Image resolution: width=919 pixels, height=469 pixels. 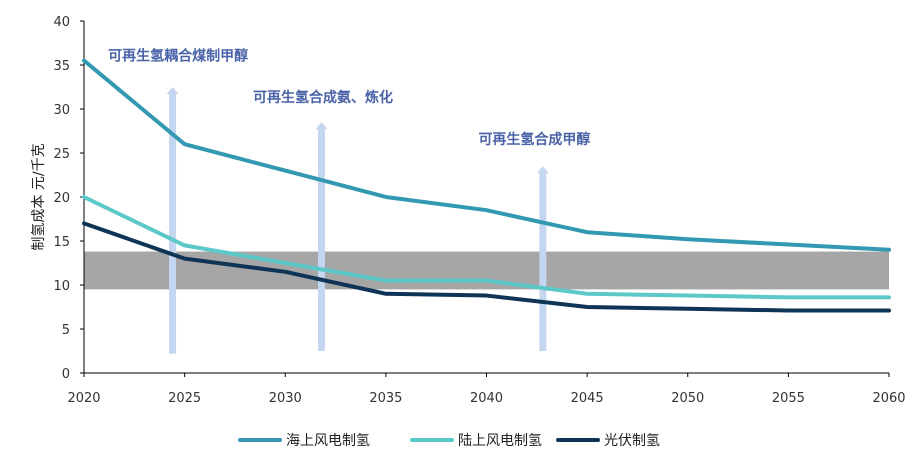 What do you see at coordinates (587, 398) in the screenshot?
I see `x-tick-label: 2045` at bounding box center [587, 398].